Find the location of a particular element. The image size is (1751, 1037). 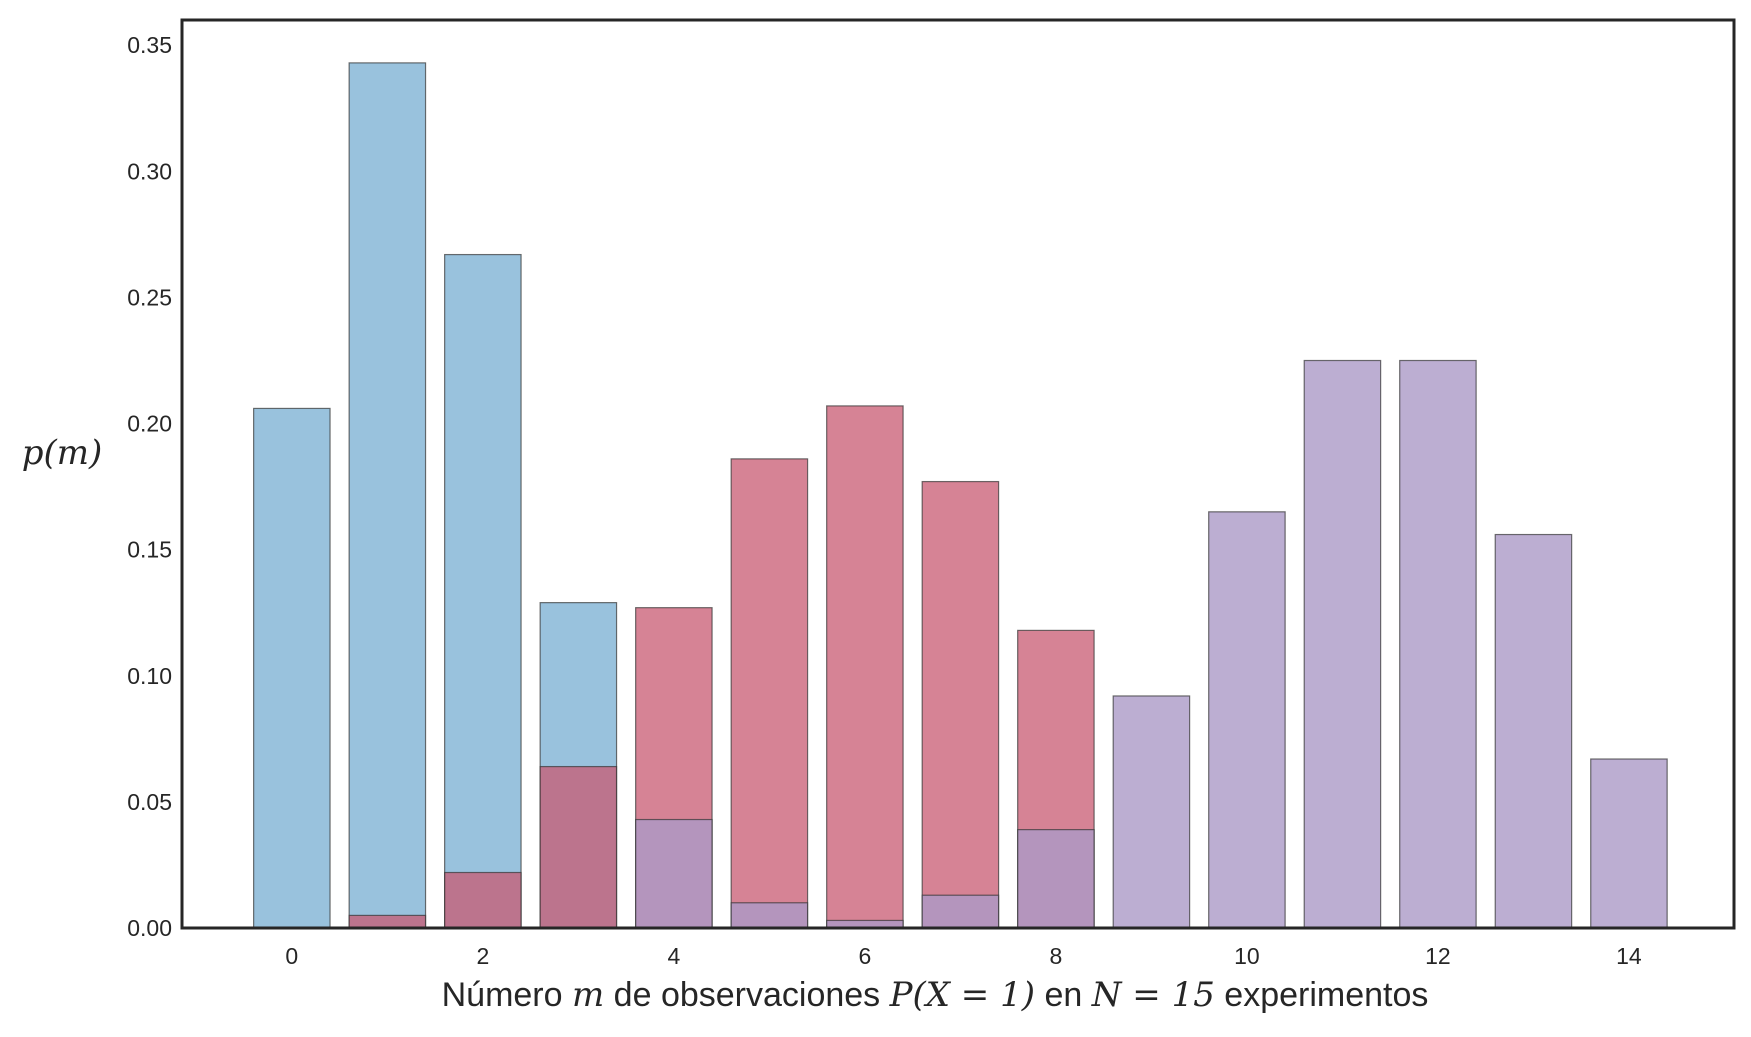

x-tick-label: 14 is located at coordinates (1629, 956).